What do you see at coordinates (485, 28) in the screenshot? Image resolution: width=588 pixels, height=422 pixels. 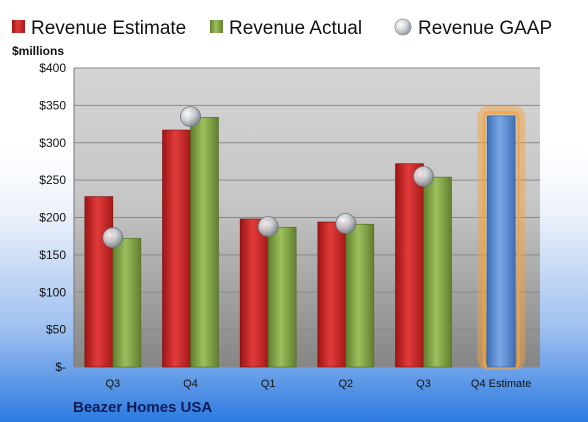 I see `legend-label-gaap: Revenue GAAP` at bounding box center [485, 28].